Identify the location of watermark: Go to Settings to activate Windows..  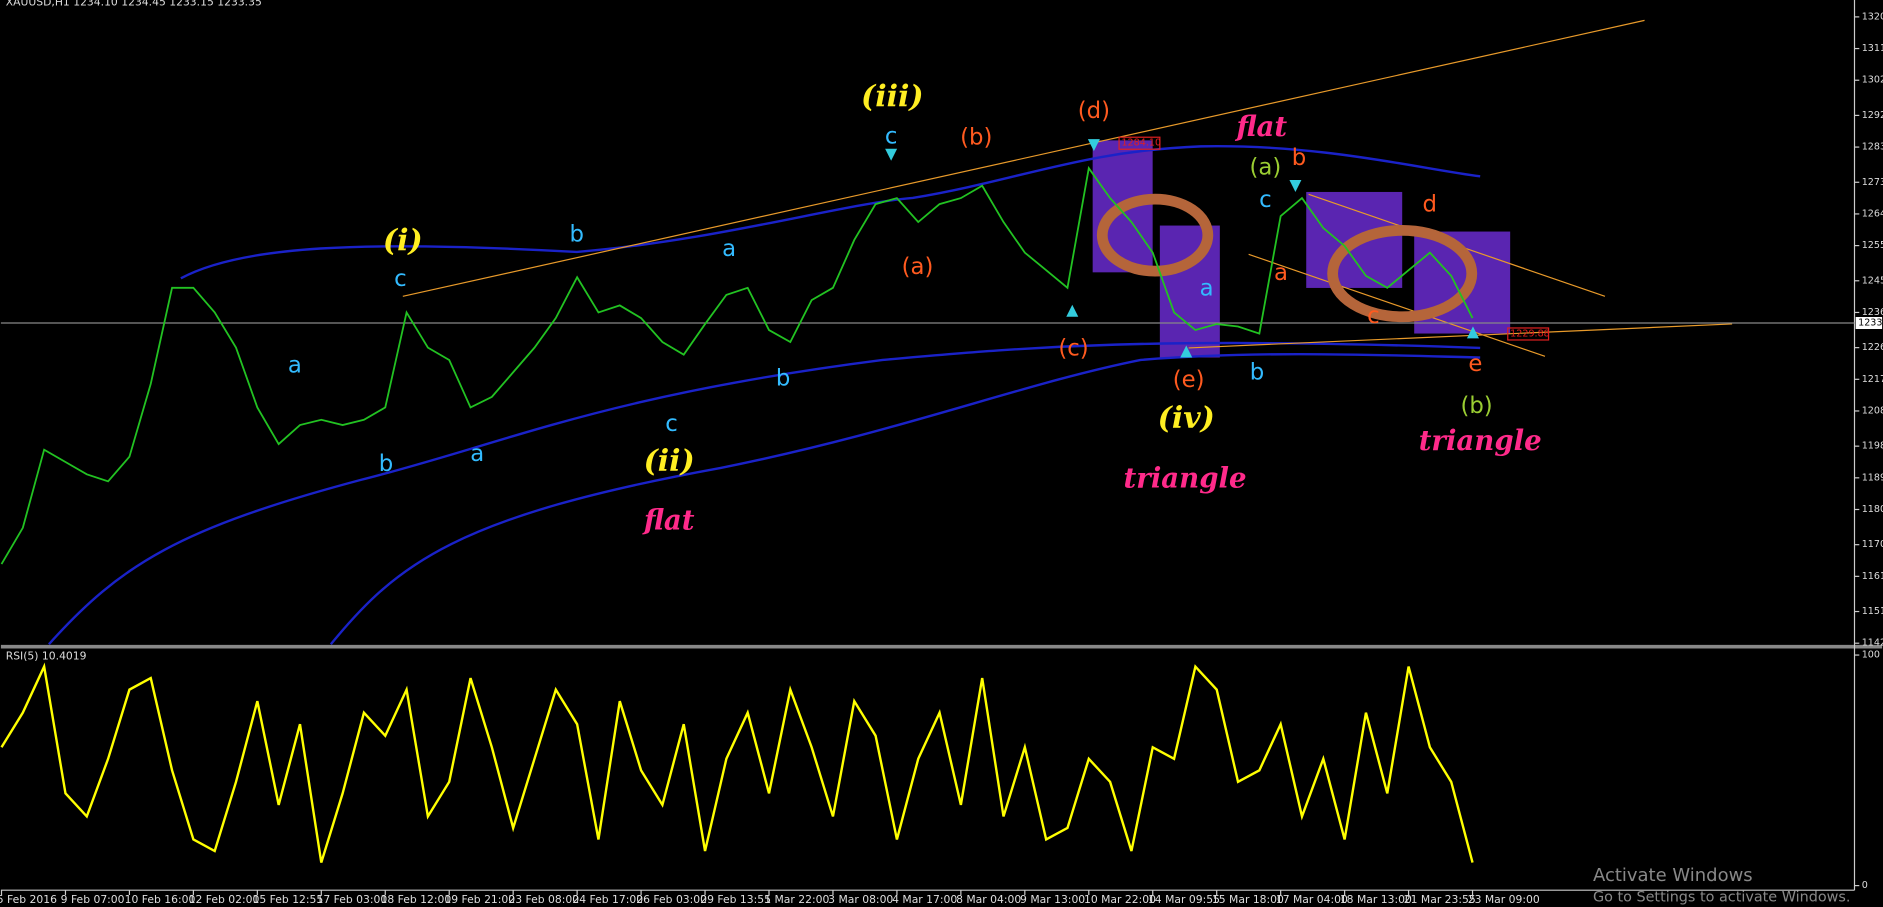
(1721, 897).